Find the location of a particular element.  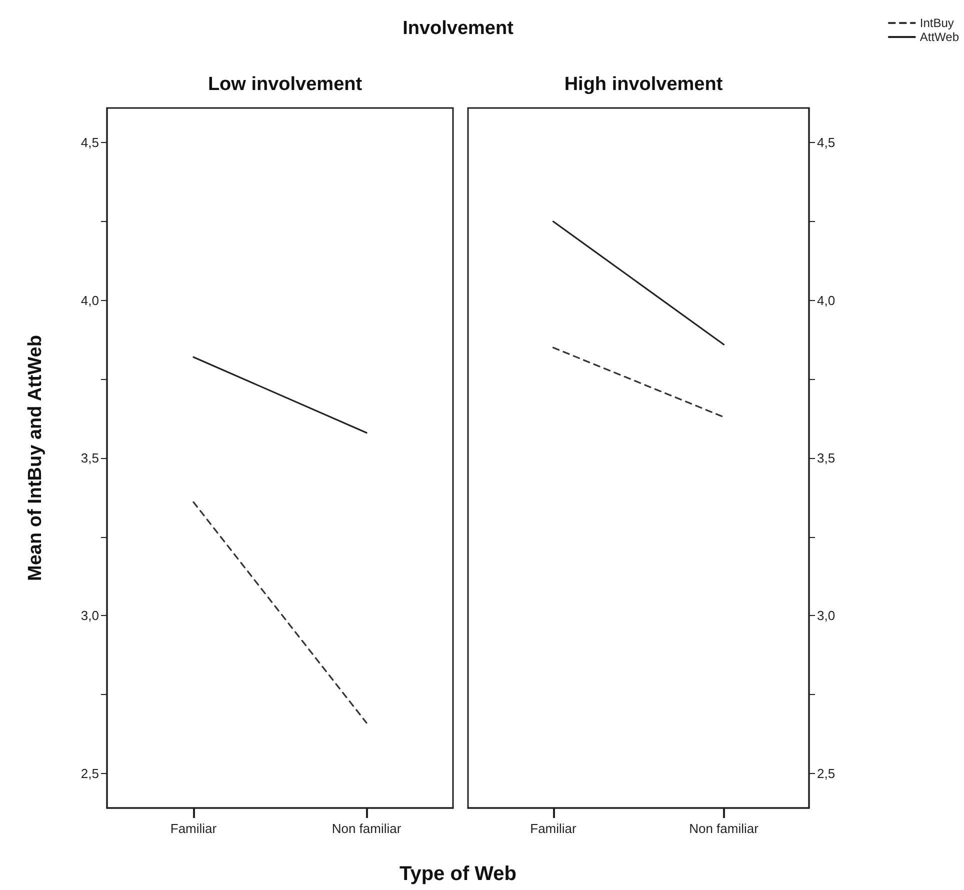

chart-subtitle: Low involvement is located at coordinates (285, 84).